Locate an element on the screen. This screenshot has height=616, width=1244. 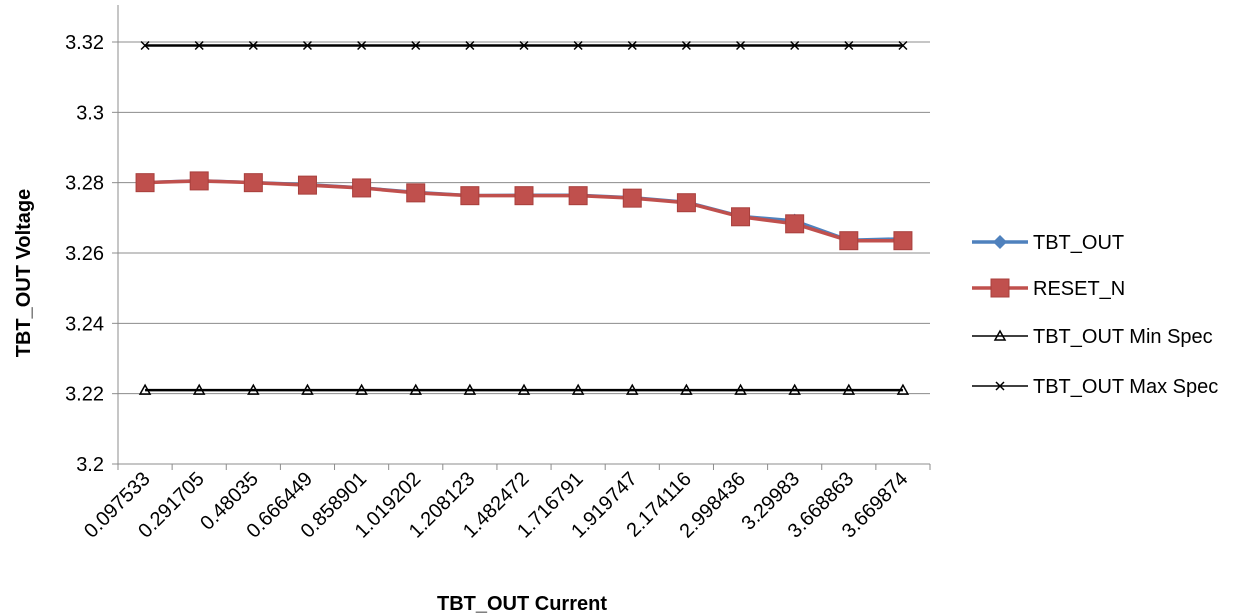
diamond-marker is located at coordinates (1000, 242).